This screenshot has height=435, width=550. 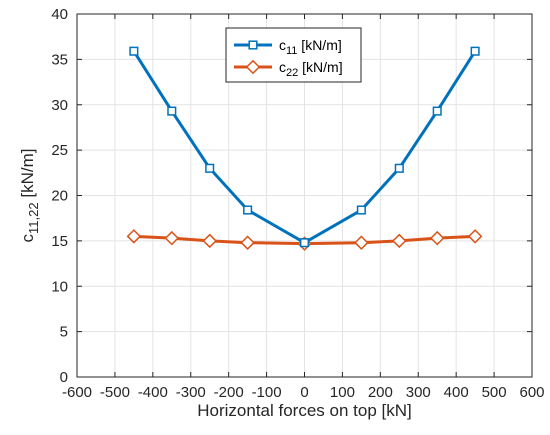 I want to click on y-axis-title-base: c, so click(x=27, y=237).